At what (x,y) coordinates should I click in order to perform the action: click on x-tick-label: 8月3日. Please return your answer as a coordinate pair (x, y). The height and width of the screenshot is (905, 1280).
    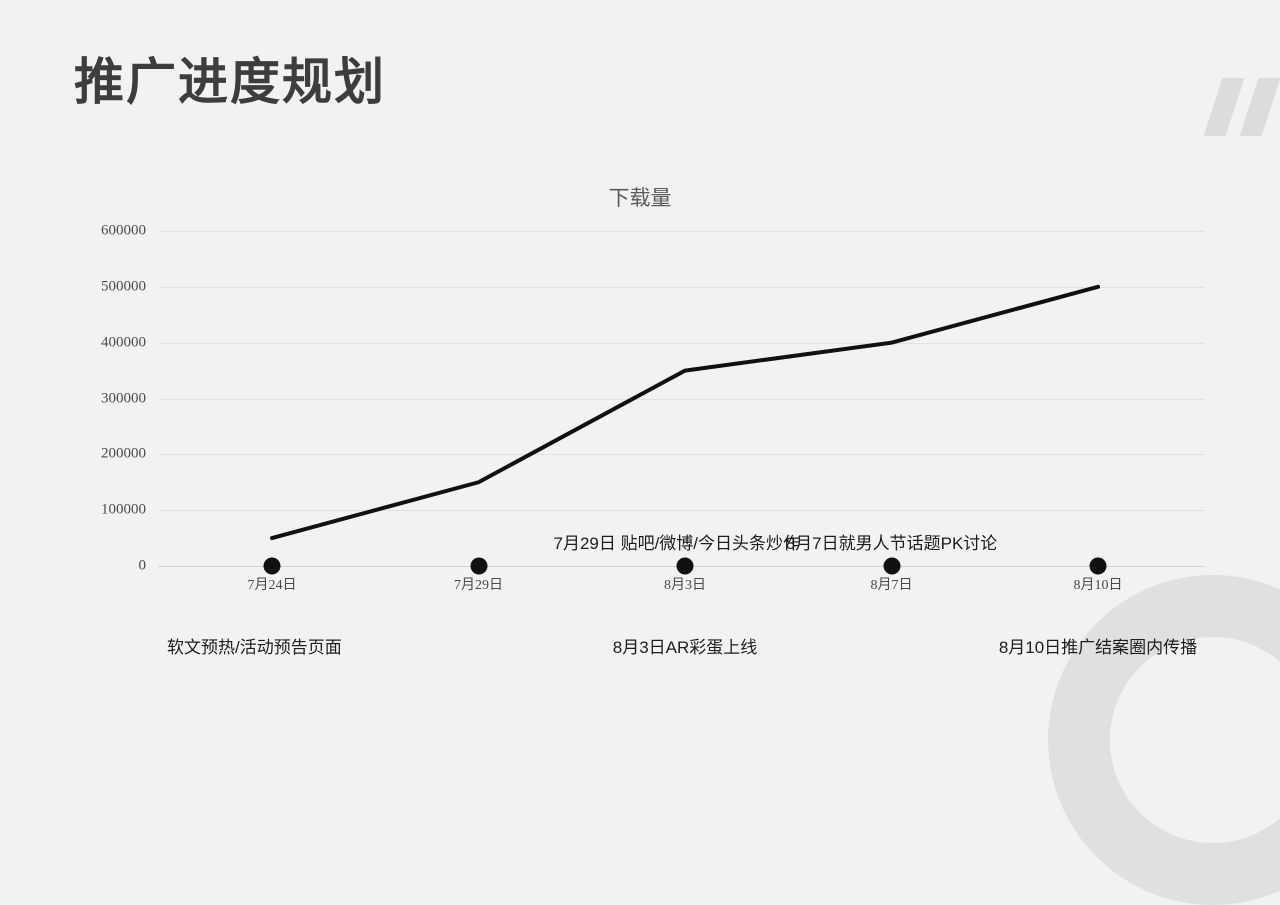
    Looking at the image, I should click on (685, 585).